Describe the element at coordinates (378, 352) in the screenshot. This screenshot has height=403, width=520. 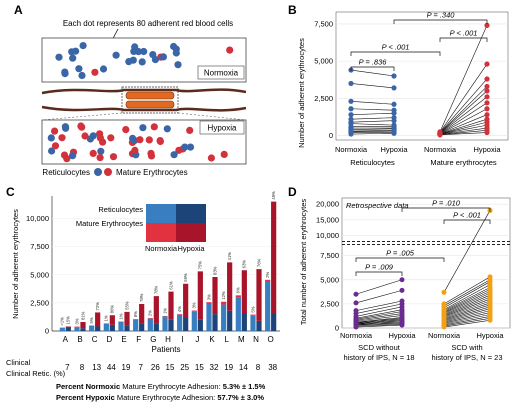
I see `d-group-no-ips: SCD without history of IPS, N = 18` at that location.